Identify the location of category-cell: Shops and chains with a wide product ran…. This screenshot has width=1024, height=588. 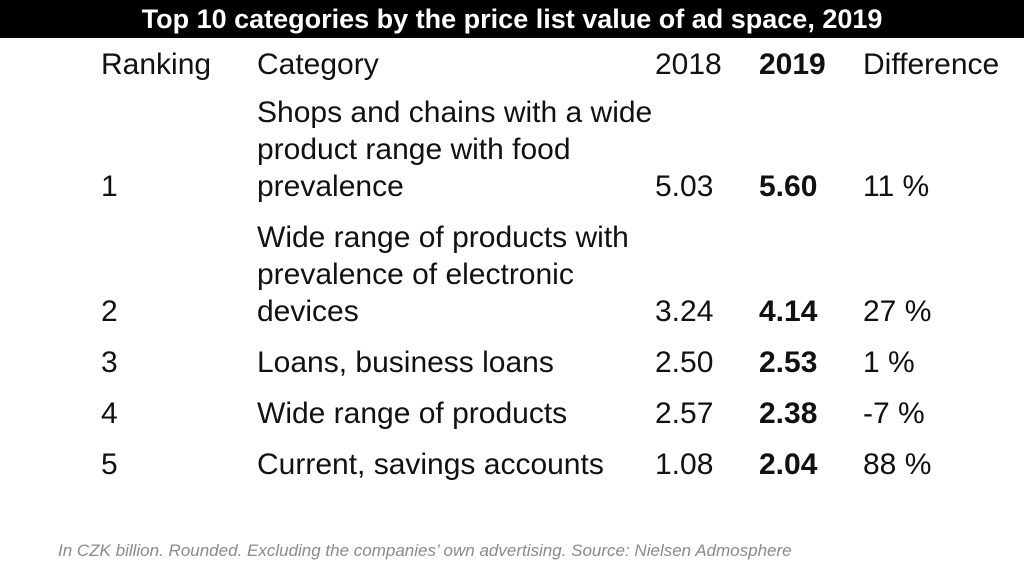
(455, 149).